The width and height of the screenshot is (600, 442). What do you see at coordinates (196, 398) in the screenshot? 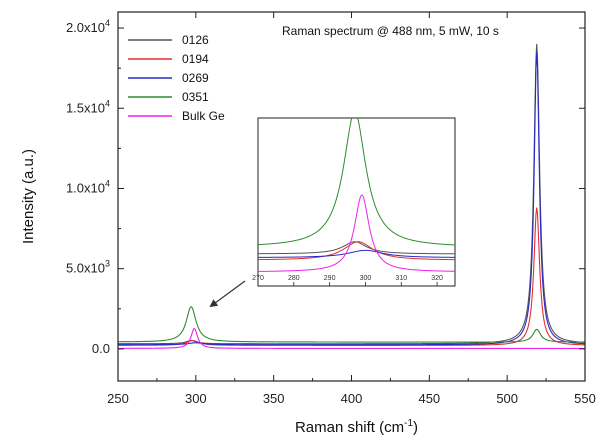
I see `x-tick-label: 300` at bounding box center [196, 398].